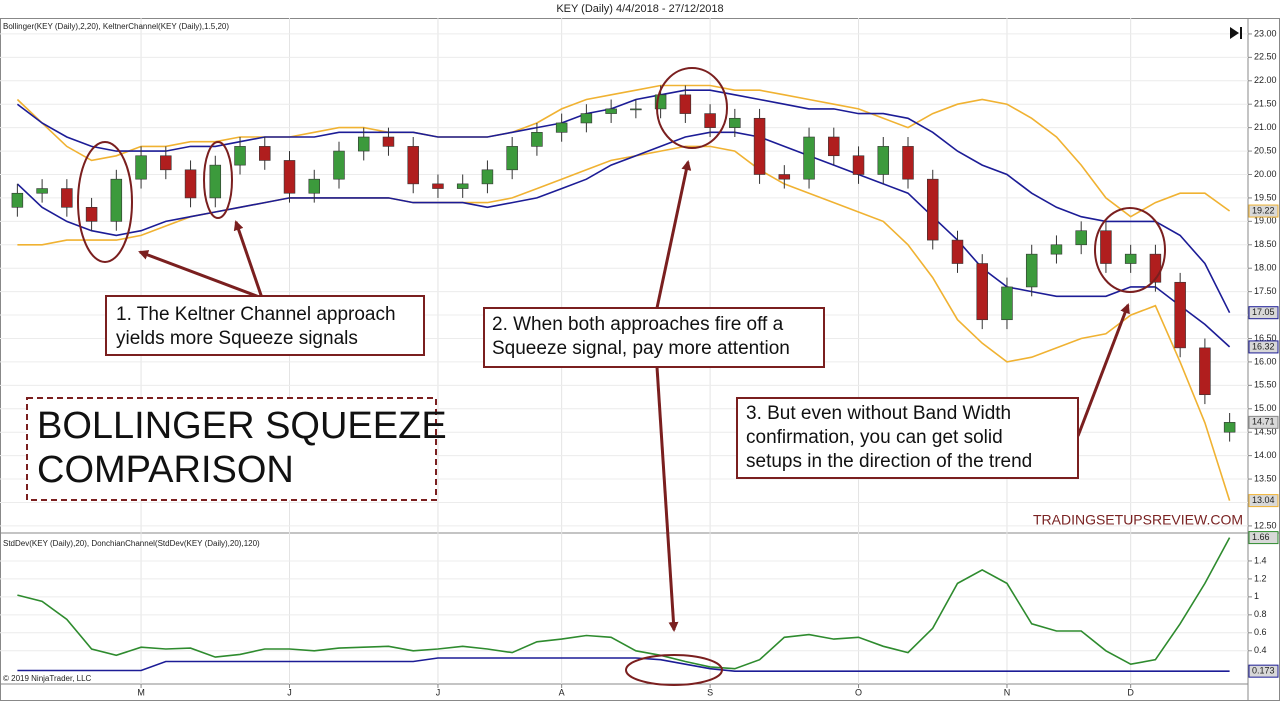  Describe the element at coordinates (1265, 197) in the screenshot. I see `y-tick-label: 19.50` at that location.